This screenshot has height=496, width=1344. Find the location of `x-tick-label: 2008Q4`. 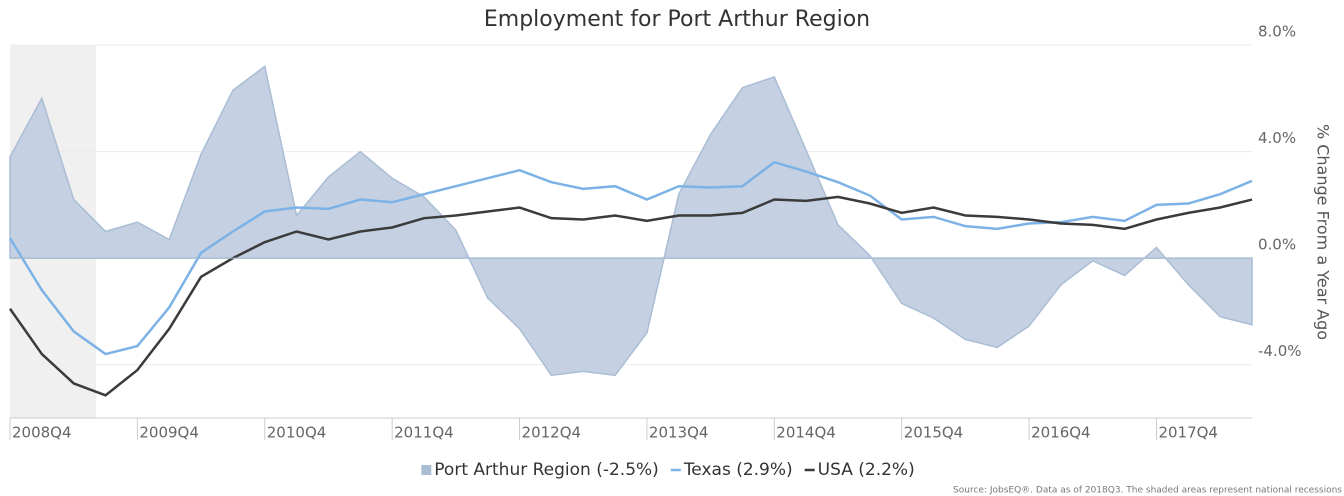

x-tick-label: 2008Q4 is located at coordinates (42, 433).